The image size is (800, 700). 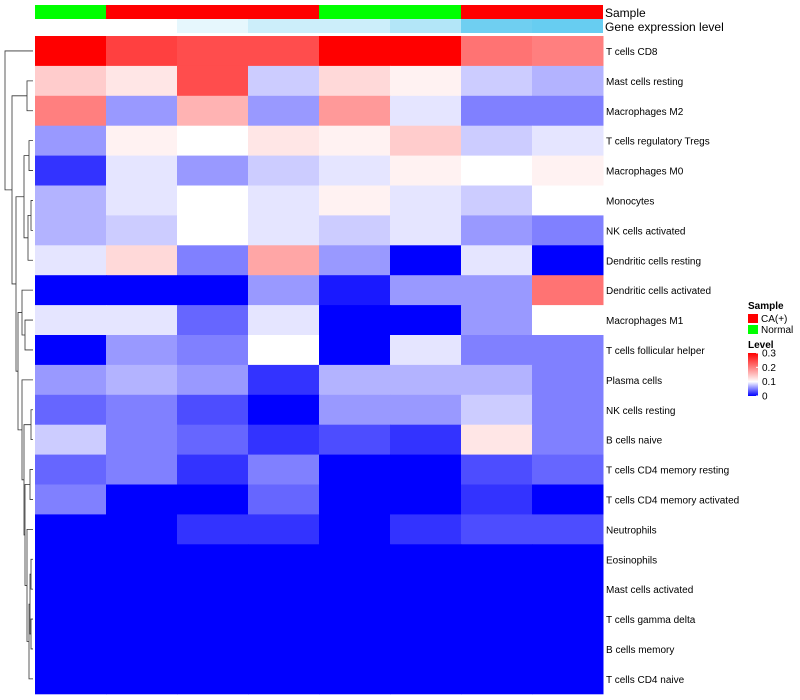 I want to click on expression-annotation-bar, so click(x=319, y=26).